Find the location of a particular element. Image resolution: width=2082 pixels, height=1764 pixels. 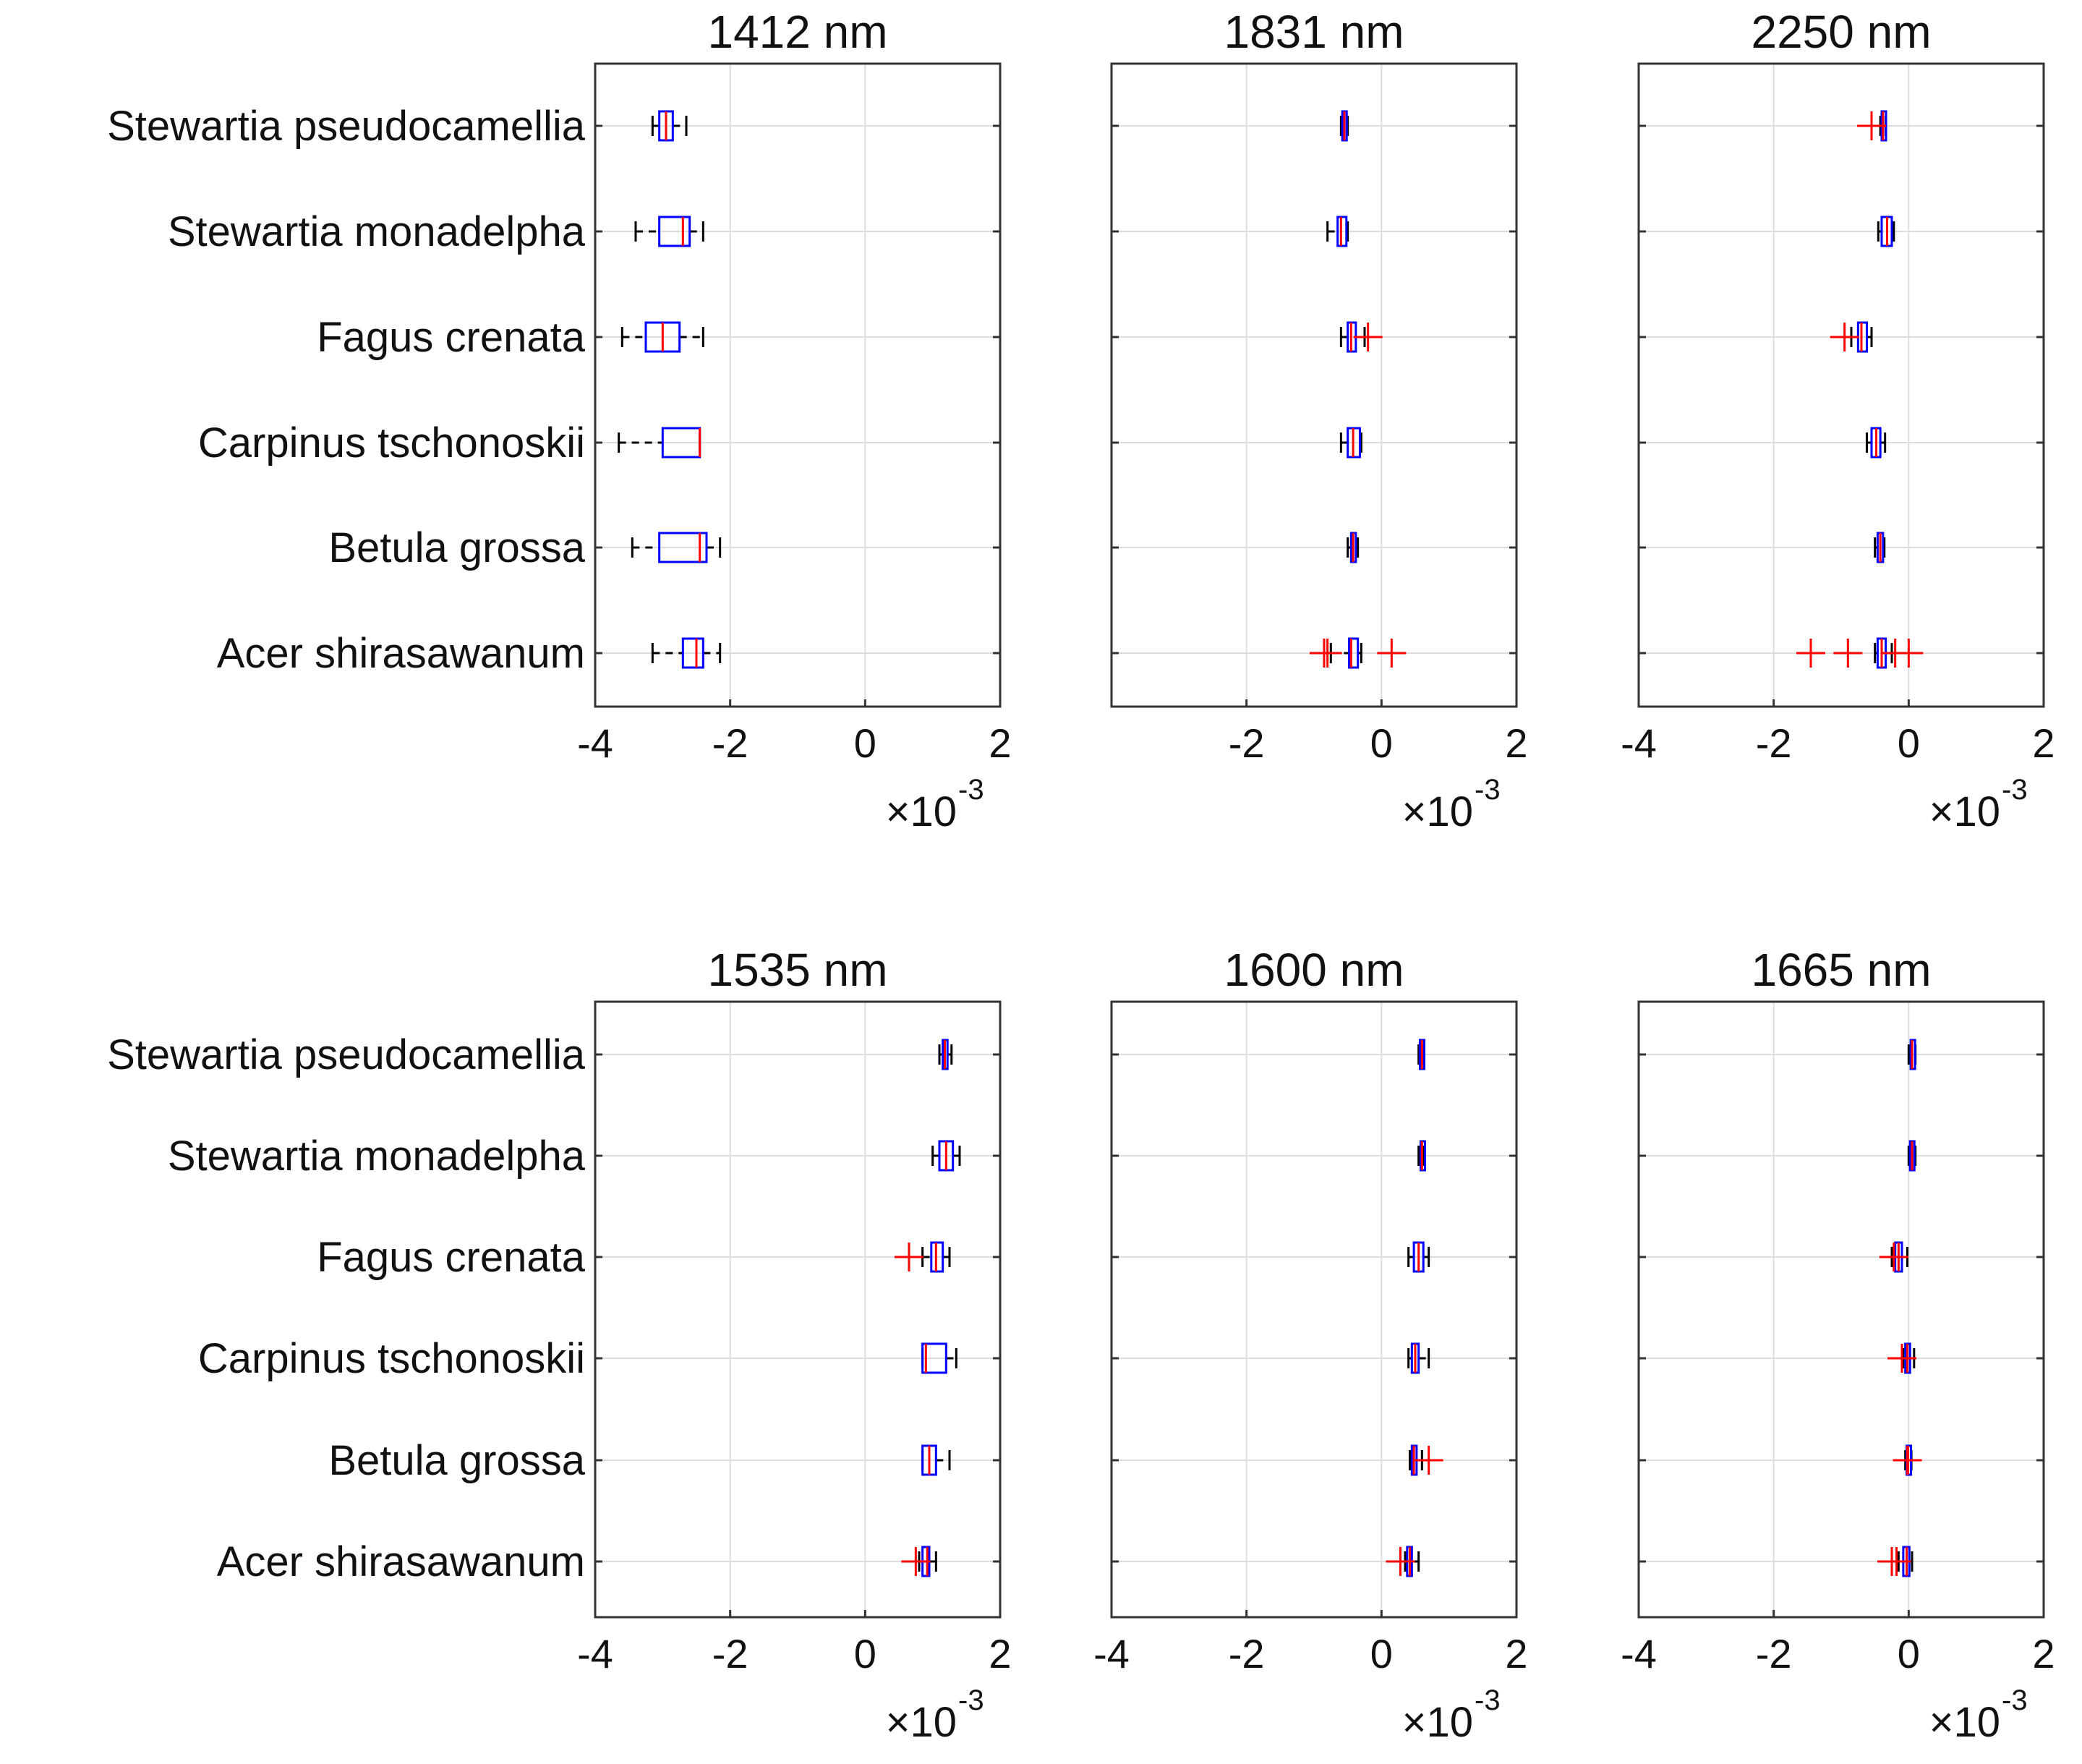

category-label: Betula grossa is located at coordinates (456, 1460).